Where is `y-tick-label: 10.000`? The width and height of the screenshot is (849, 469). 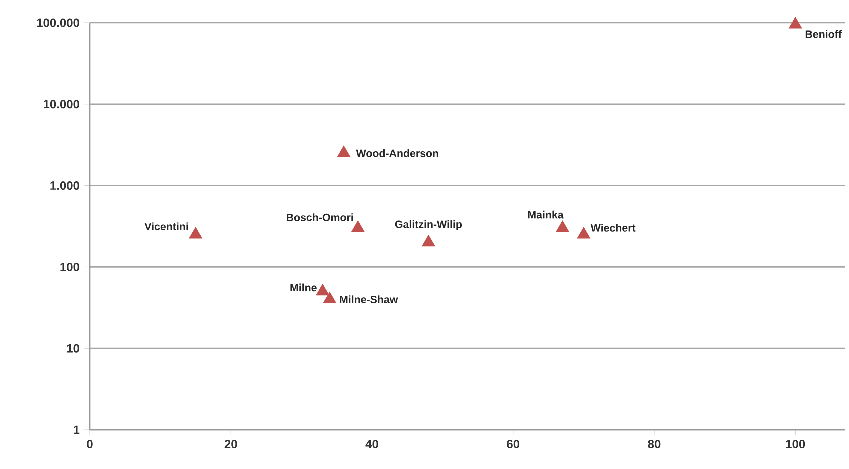
y-tick-label: 10.000 is located at coordinates (62, 104).